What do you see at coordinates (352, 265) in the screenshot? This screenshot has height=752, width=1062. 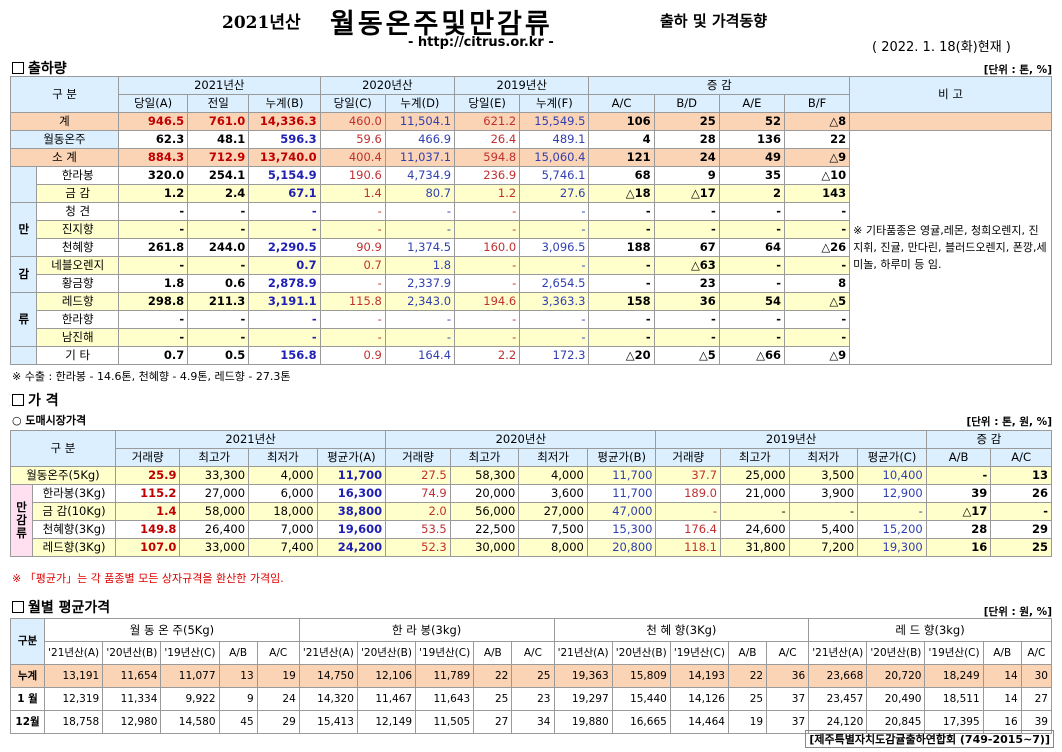 I see `cell: 0.7` at bounding box center [352, 265].